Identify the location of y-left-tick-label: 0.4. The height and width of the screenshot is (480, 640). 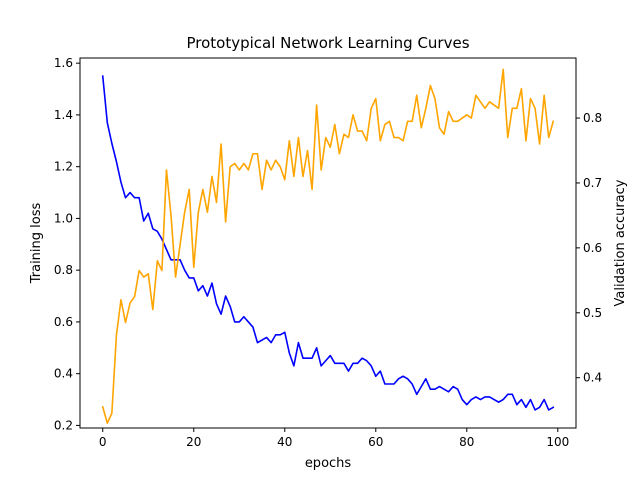
(63, 374).